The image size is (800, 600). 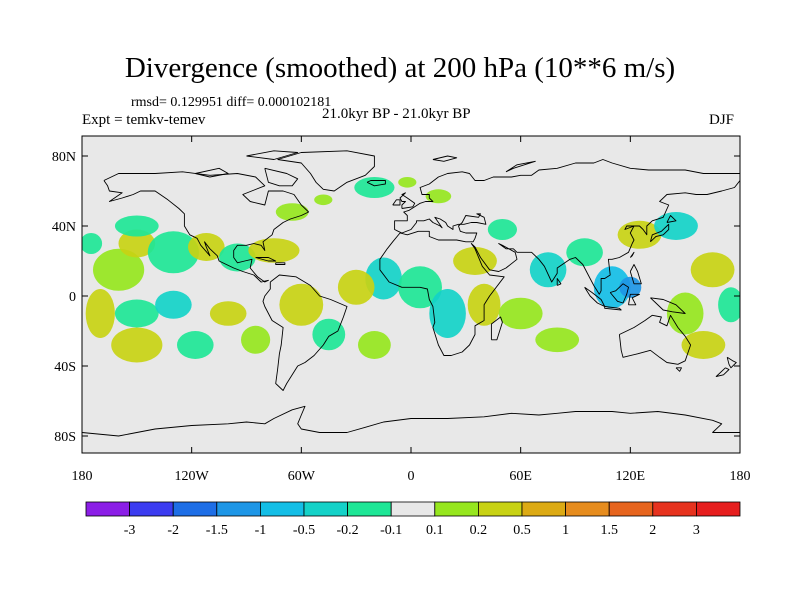 I want to click on x-tick-label: 120E, so click(x=631, y=476).